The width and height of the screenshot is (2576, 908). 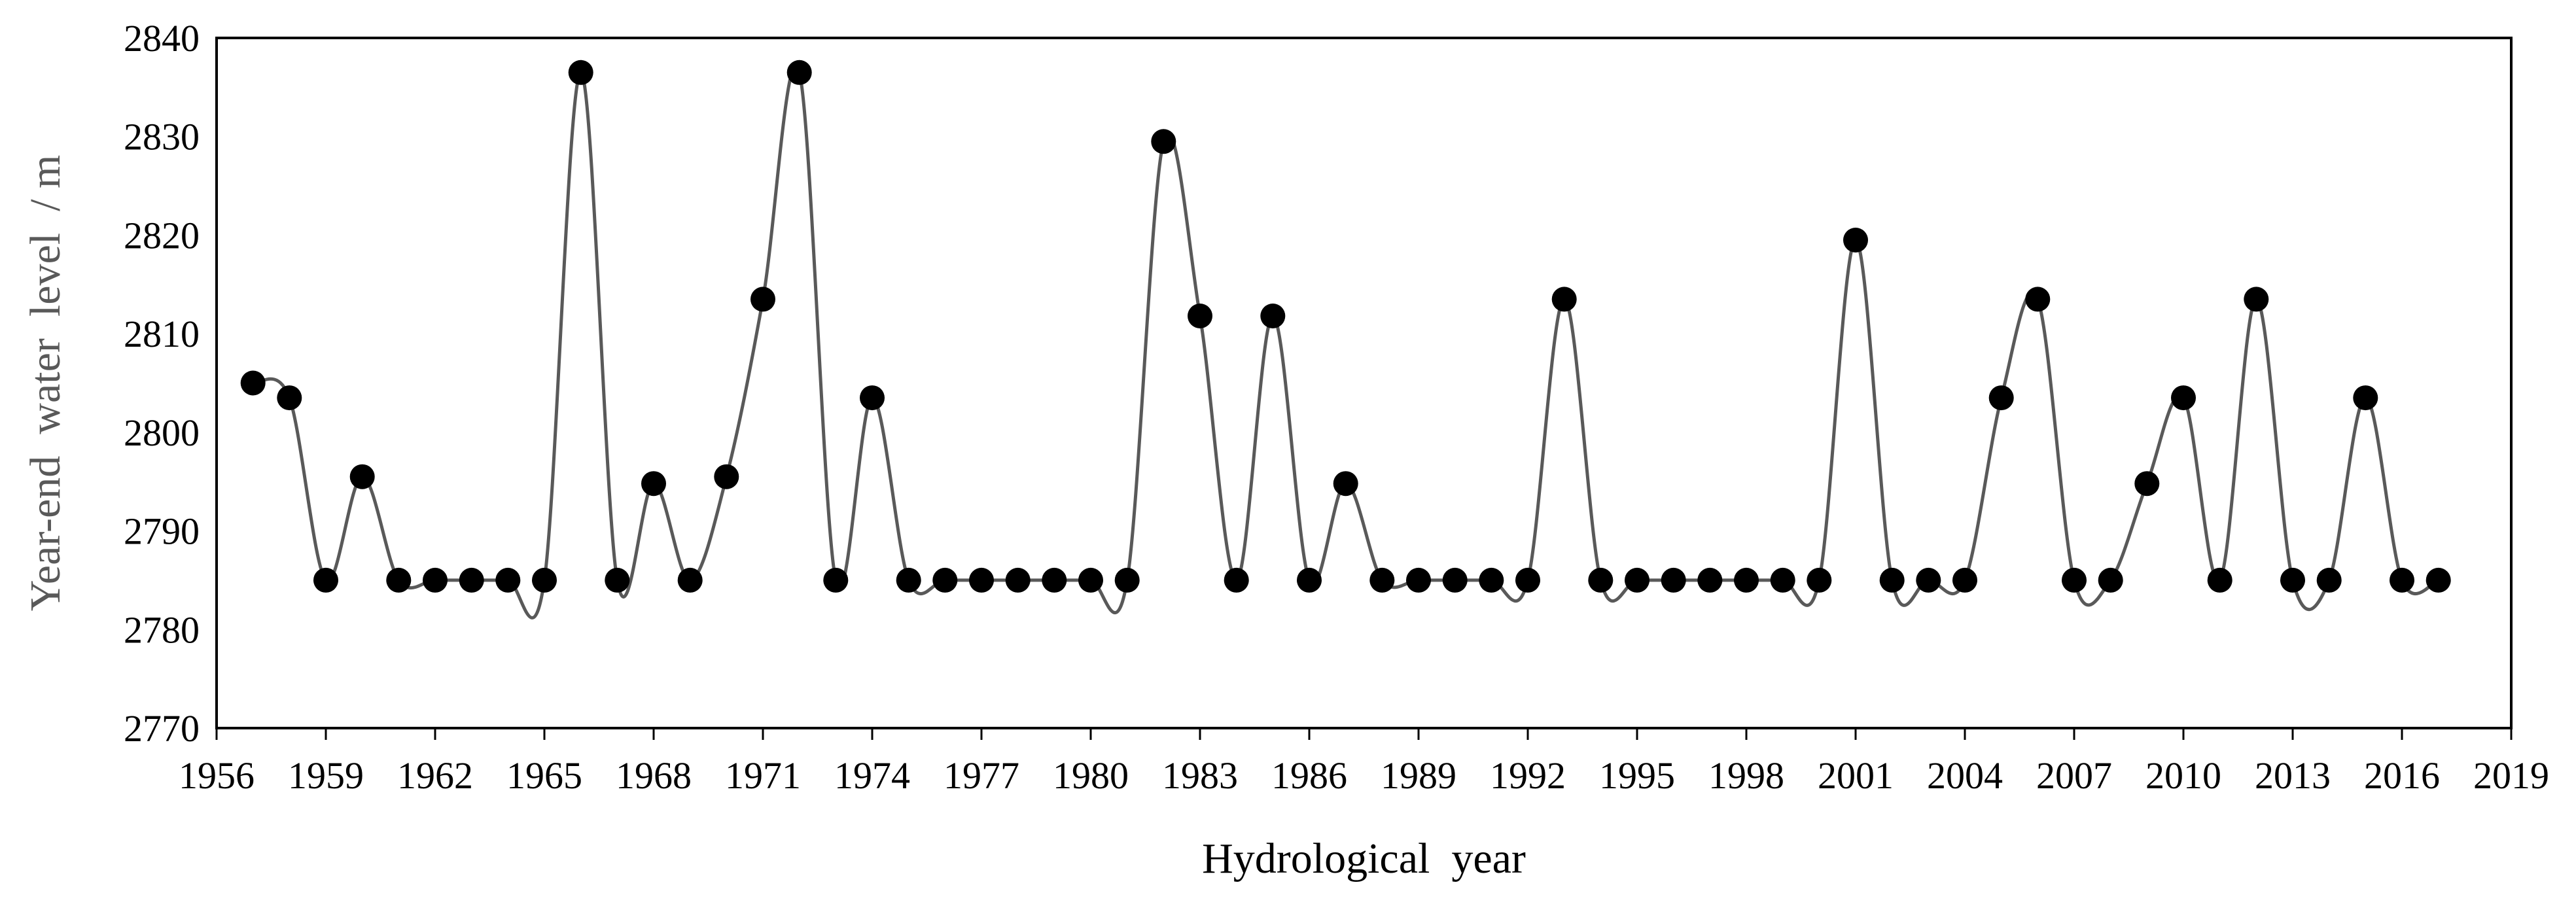 I want to click on x-tick-label: 1989, so click(x=1418, y=775).